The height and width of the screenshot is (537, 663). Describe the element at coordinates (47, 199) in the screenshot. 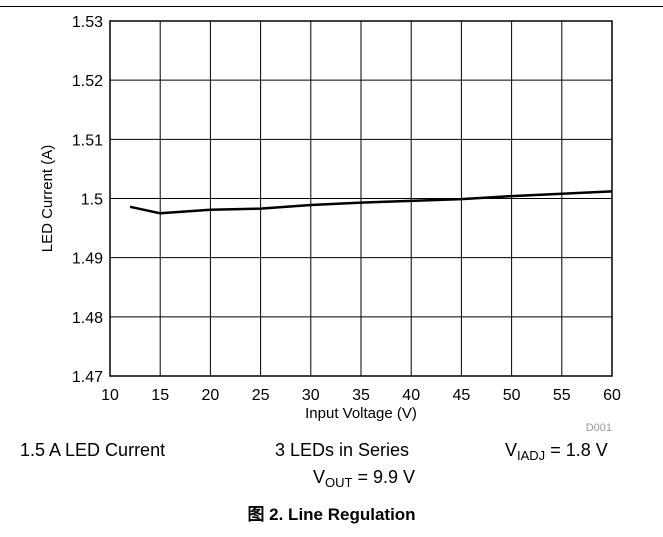

I see `y-axis-label: LED Current (A)` at that location.